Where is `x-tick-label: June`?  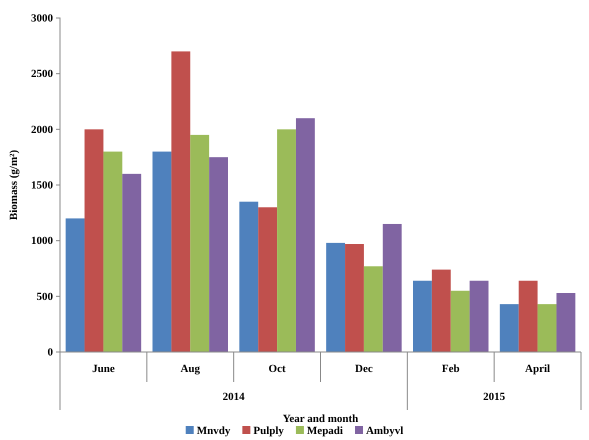 x-tick-label: June is located at coordinates (103, 369).